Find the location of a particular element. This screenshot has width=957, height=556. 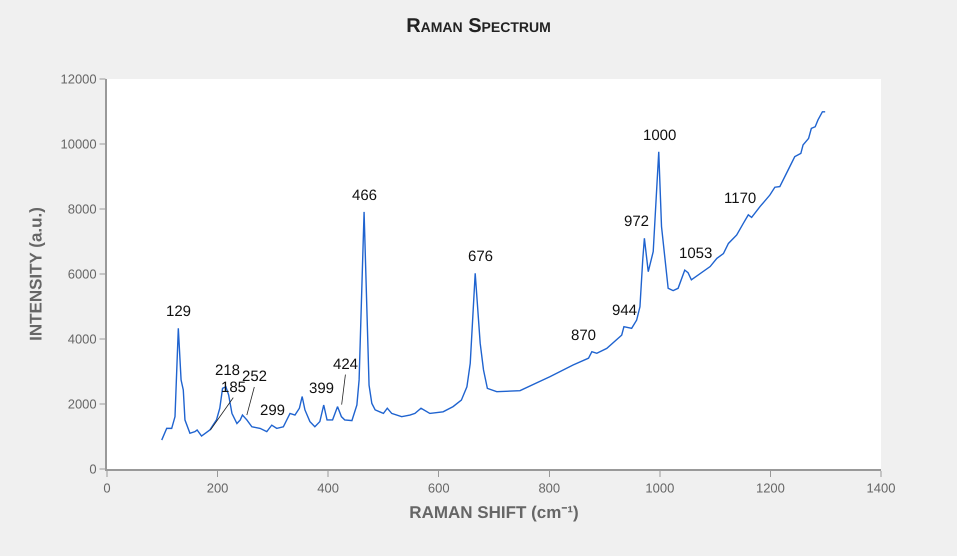

annotation: 218 is located at coordinates (227, 370).